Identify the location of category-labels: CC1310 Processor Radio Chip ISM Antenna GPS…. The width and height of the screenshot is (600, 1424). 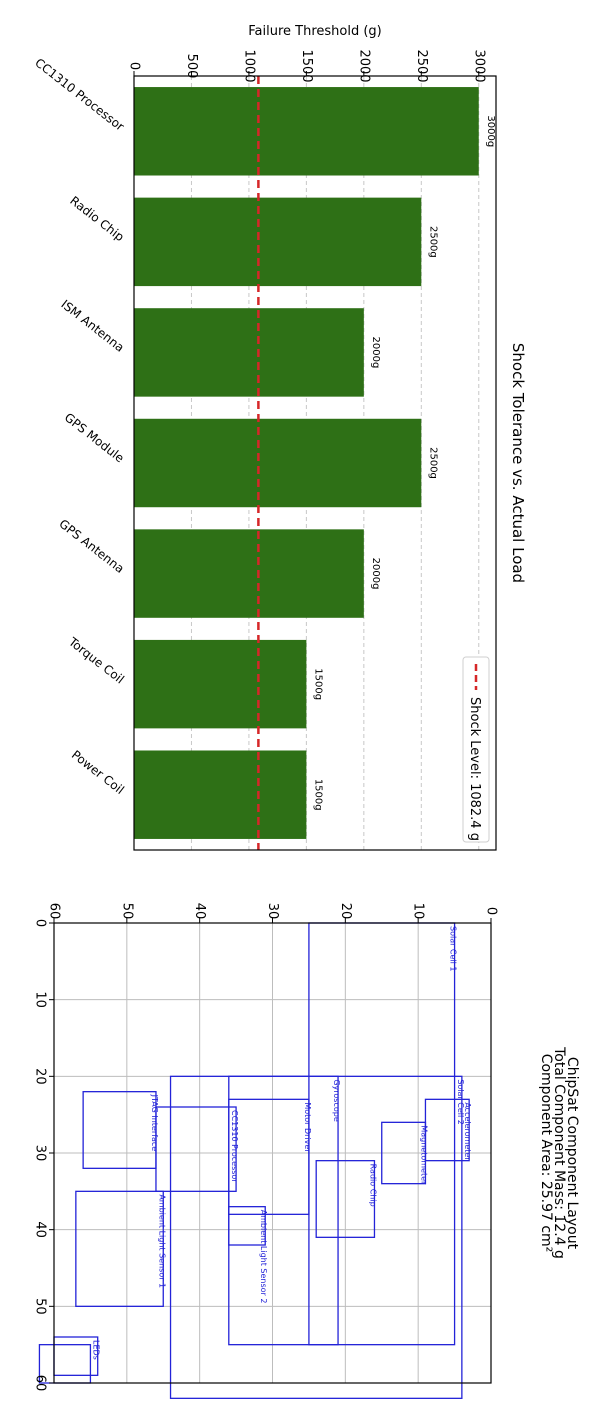
(79, 427).